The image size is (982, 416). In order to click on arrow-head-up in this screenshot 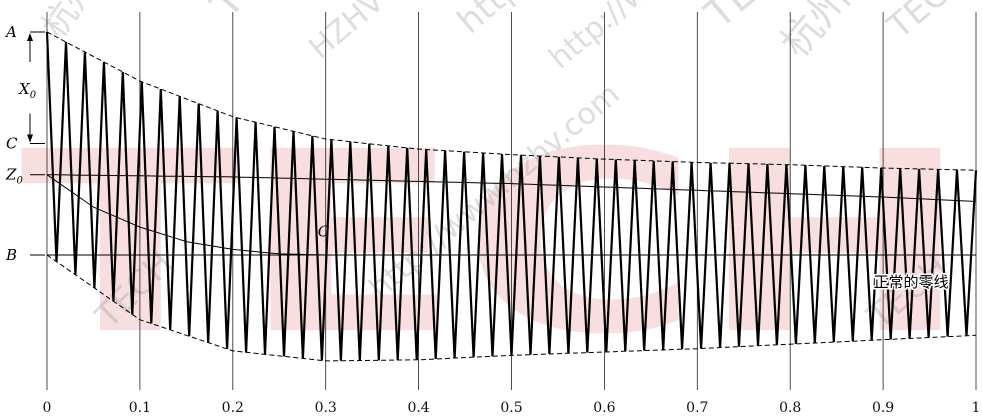, I will do `click(30, 37)`.